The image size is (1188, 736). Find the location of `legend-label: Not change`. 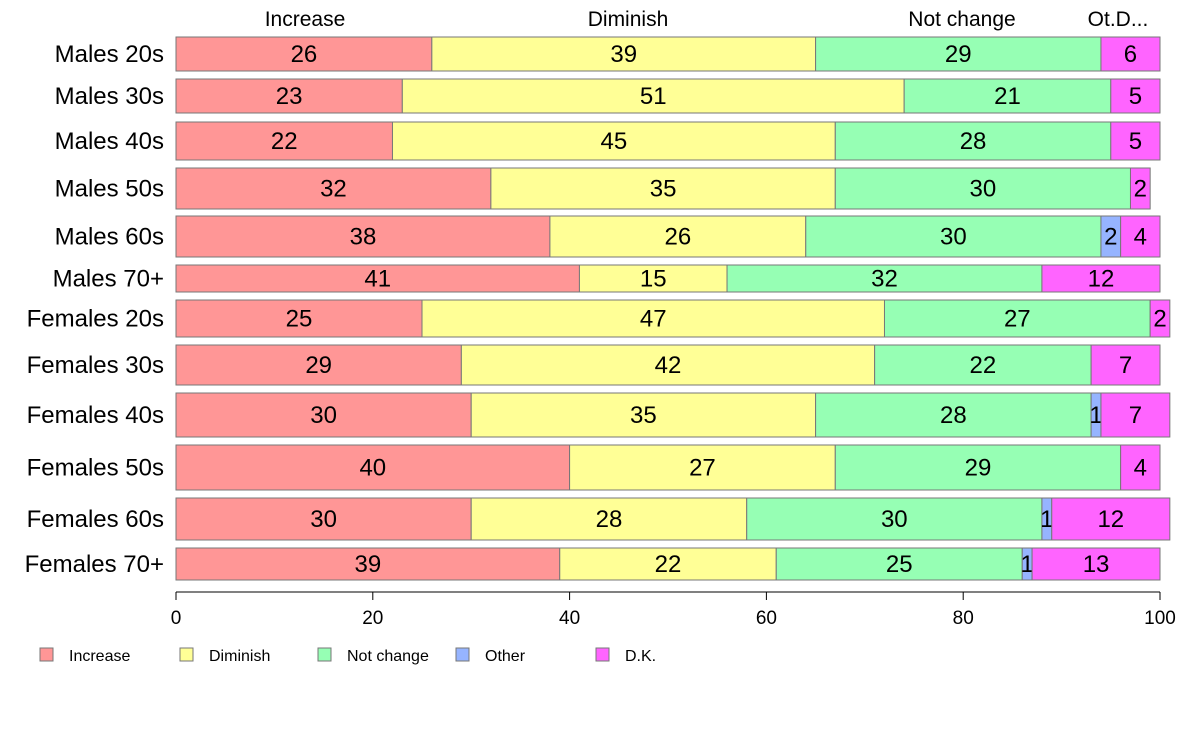

legend-label: Not change is located at coordinates (388, 656).